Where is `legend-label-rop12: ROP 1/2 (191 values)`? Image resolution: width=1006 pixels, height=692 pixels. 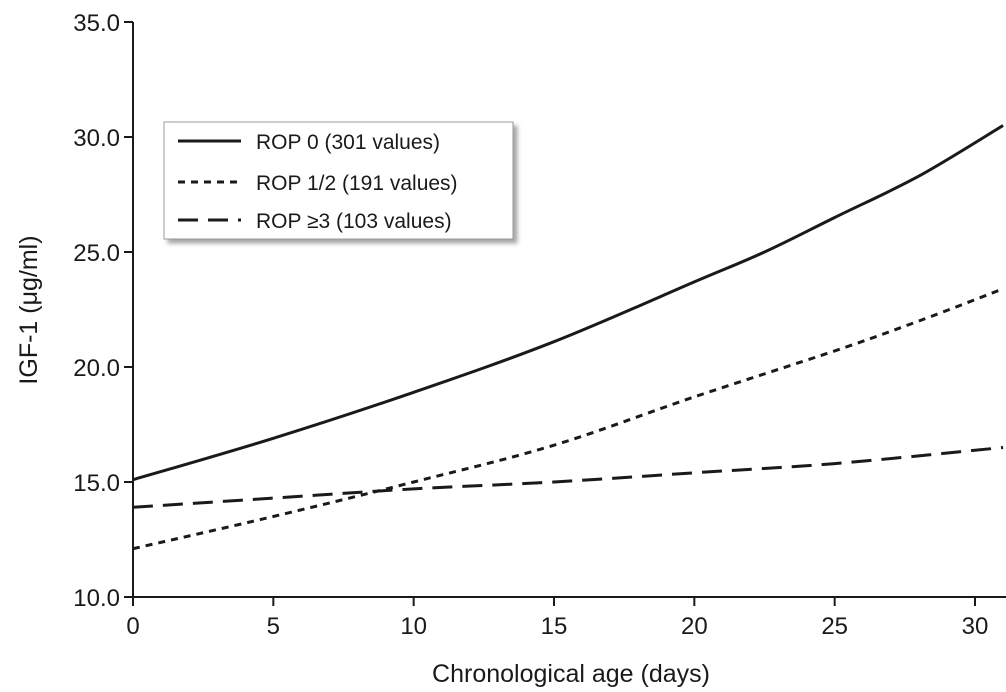 legend-label-rop12: ROP 1/2 (191 values) is located at coordinates (357, 183).